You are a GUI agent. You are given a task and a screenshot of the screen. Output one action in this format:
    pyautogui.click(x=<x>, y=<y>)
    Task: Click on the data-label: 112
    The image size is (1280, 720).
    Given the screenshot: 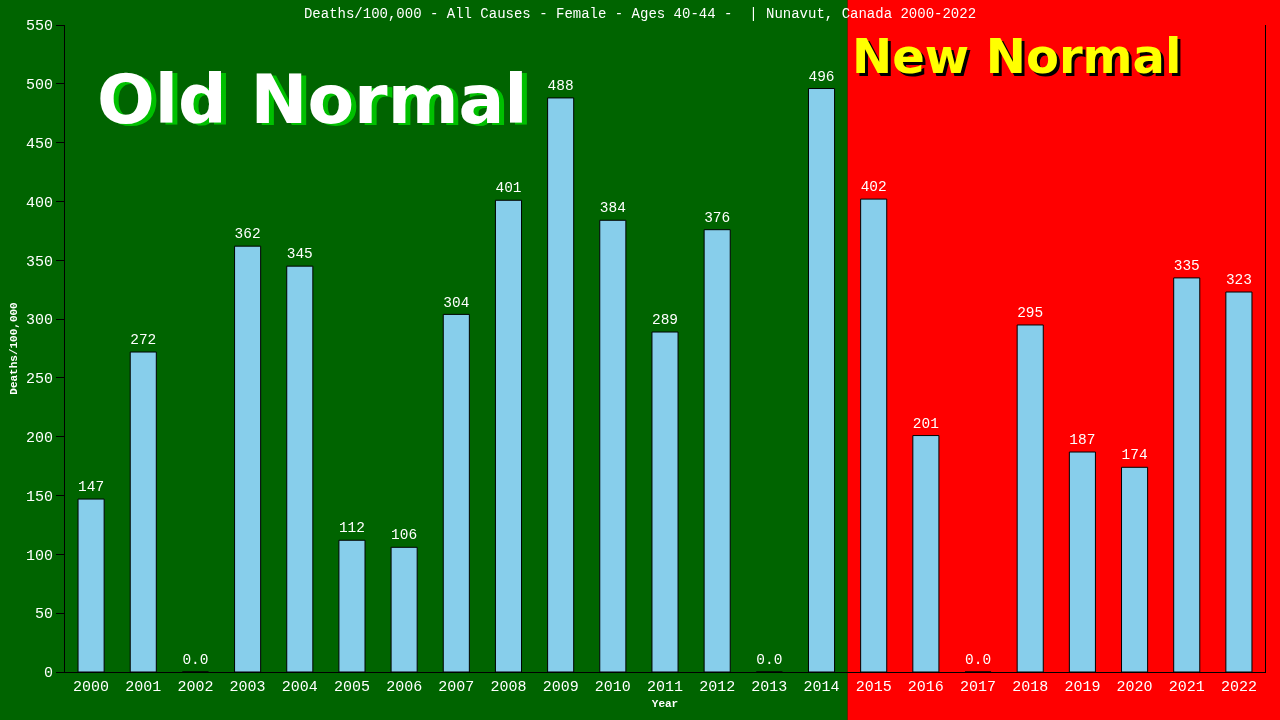 What is the action you would take?
    pyautogui.click(x=351, y=528)
    